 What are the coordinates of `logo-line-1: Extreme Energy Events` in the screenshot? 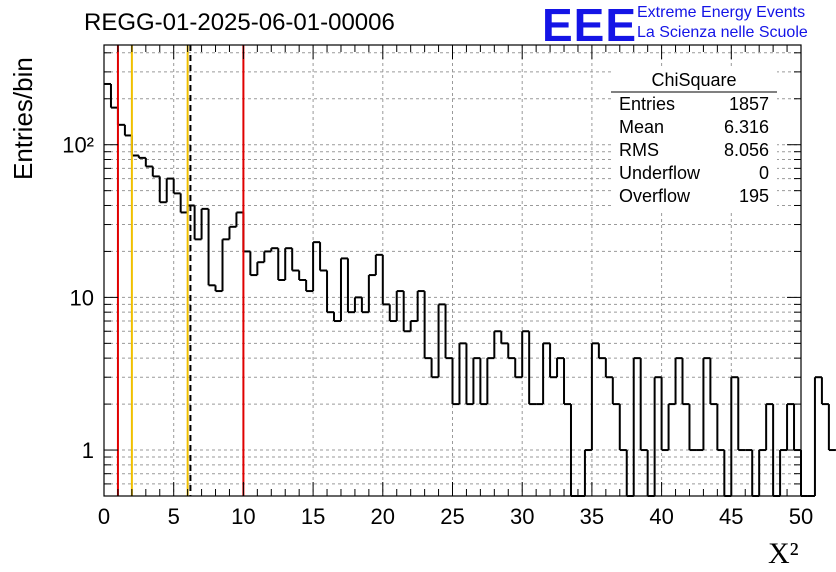 It's located at (721, 12).